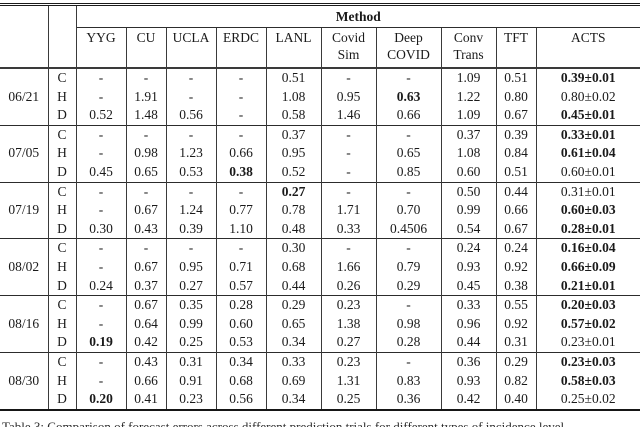  Describe the element at coordinates (469, 172) in the screenshot. I see `value-cell: 0.60` at that location.